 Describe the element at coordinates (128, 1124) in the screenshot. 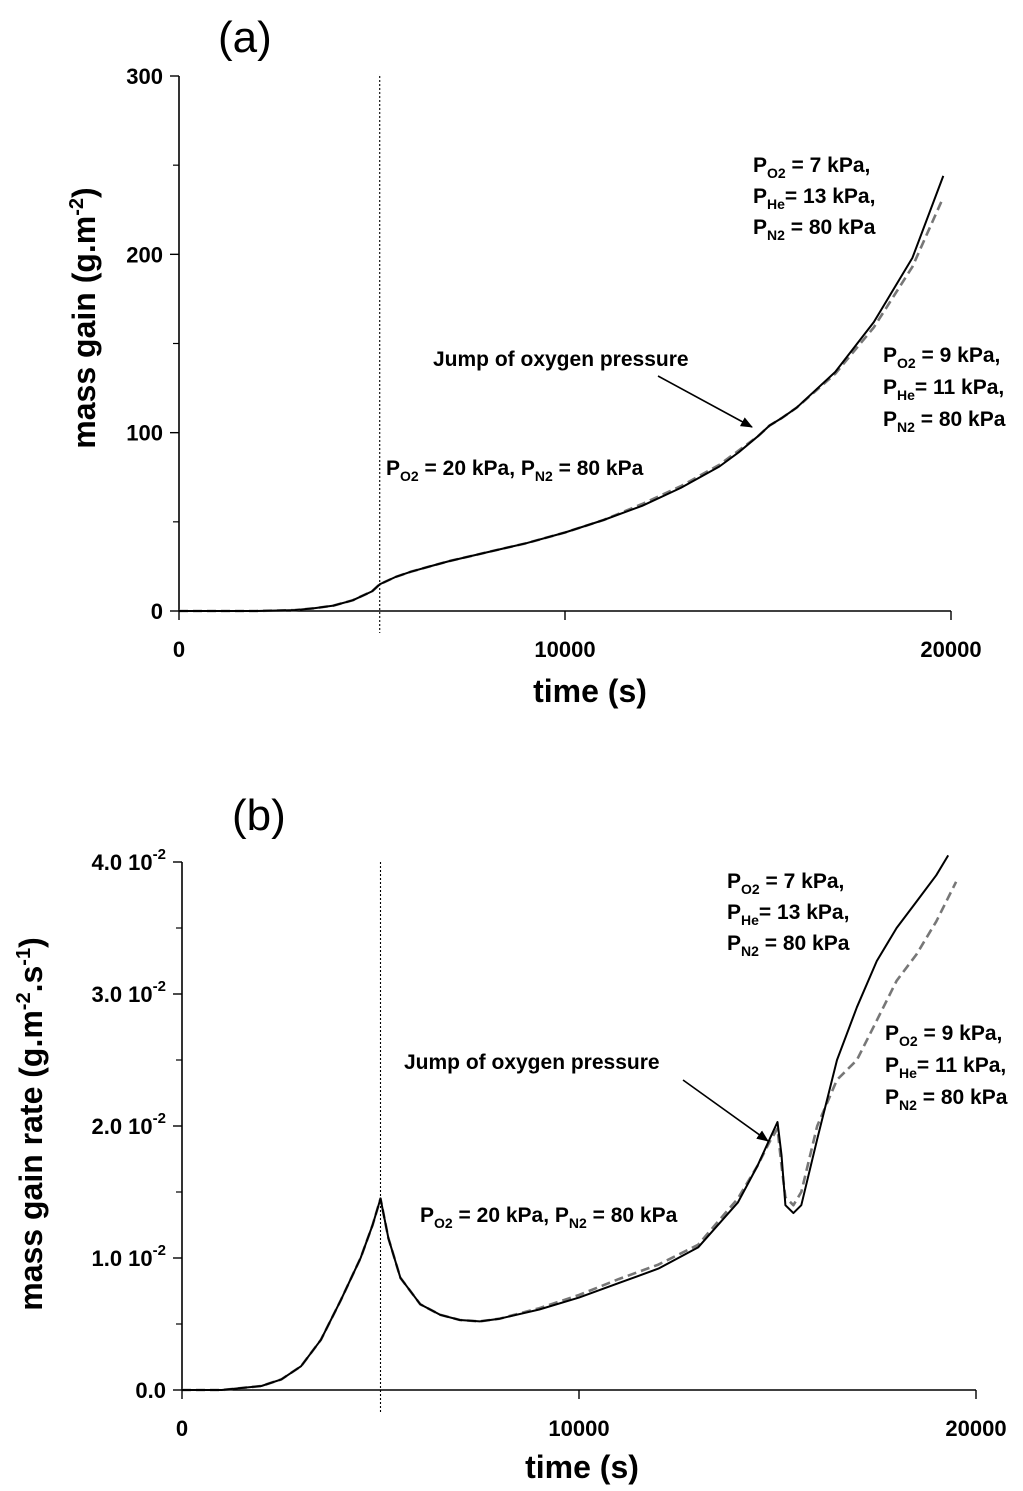

I see `y-tick-label: 2.0 10-2` at that location.